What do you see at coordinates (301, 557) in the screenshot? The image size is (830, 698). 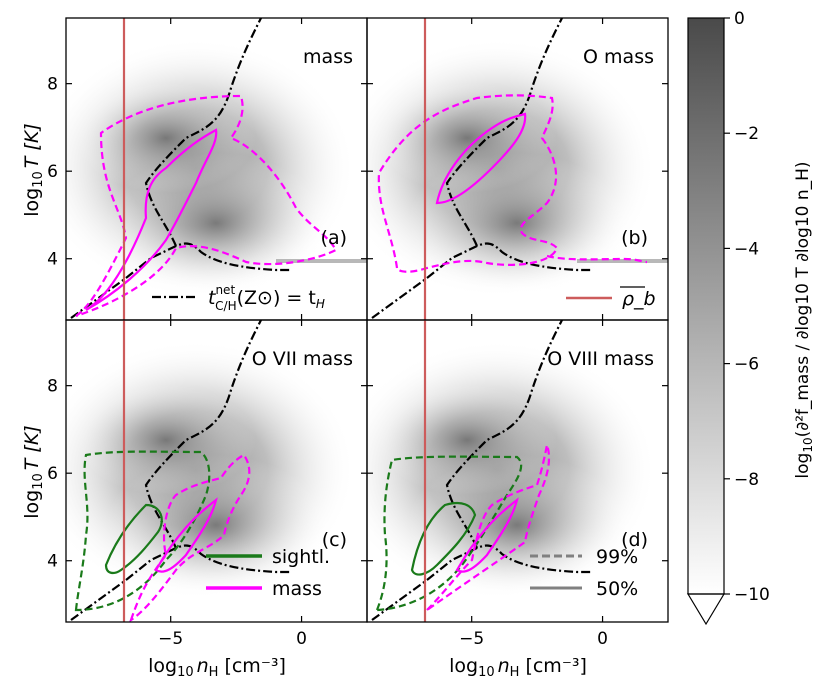 I see `svg-text: sightl.` at bounding box center [301, 557].